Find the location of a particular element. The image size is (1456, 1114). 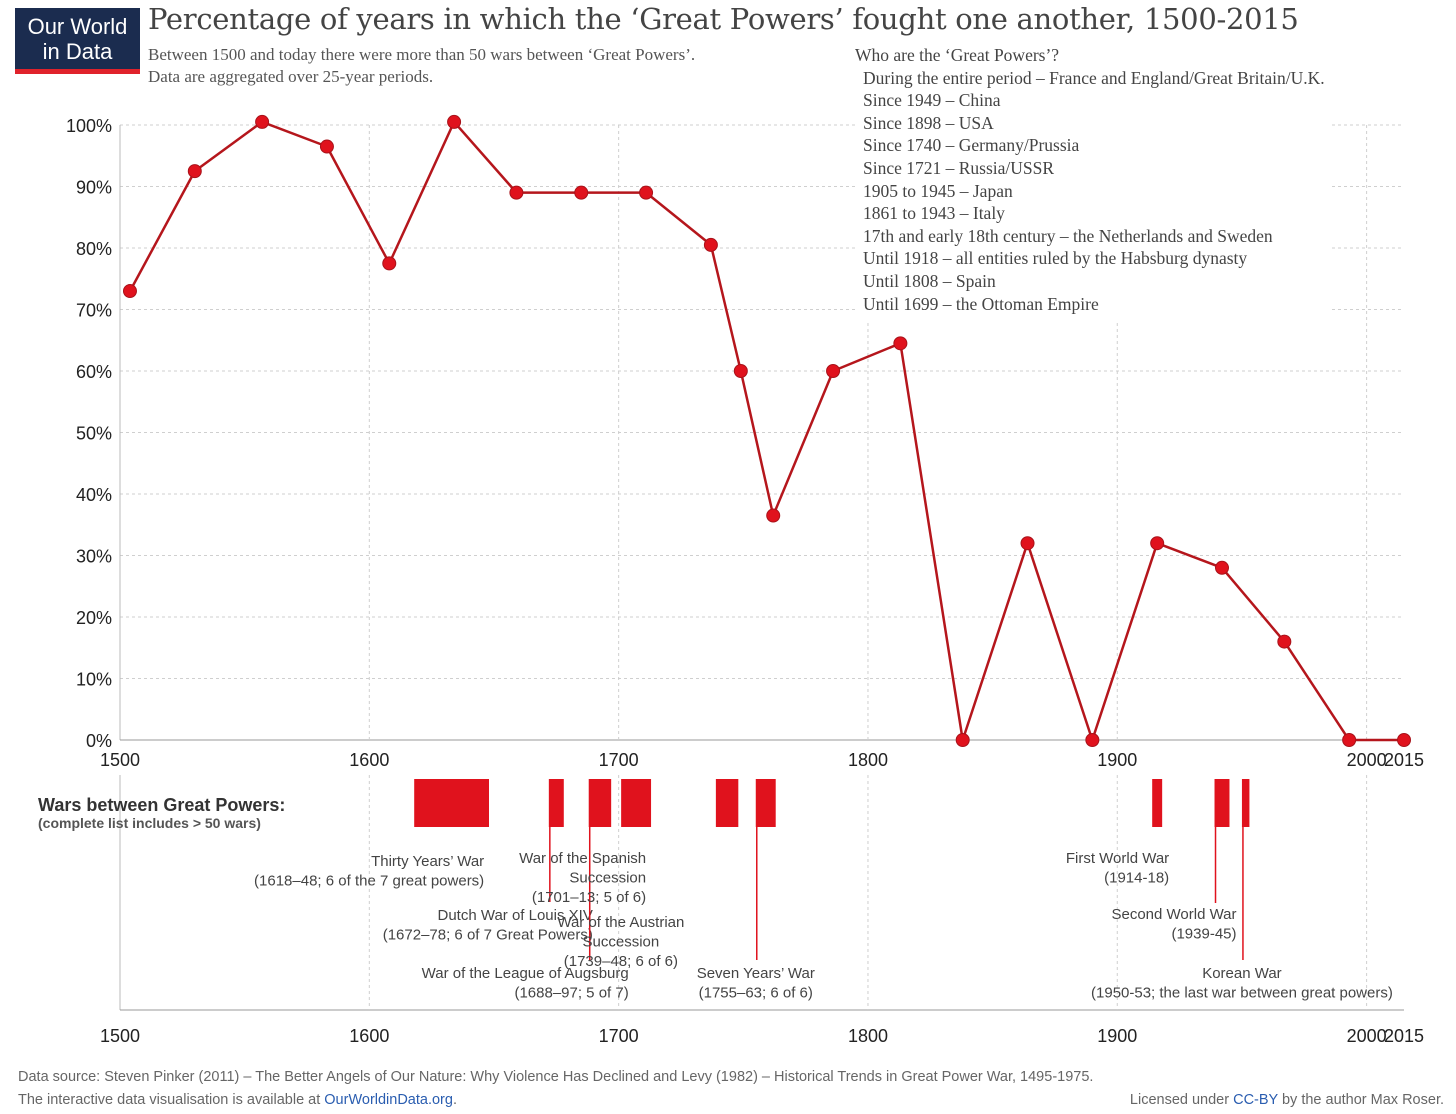

x-tick-label: 1600 is located at coordinates (369, 760).